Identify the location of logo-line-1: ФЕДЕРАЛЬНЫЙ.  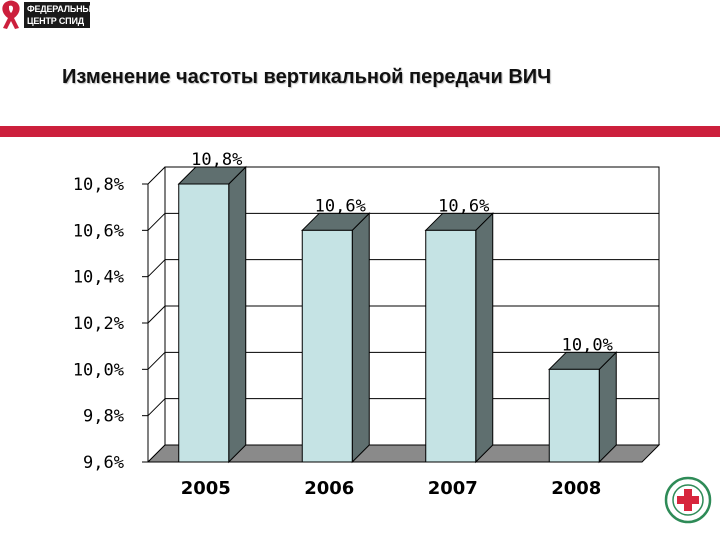
(62, 9).